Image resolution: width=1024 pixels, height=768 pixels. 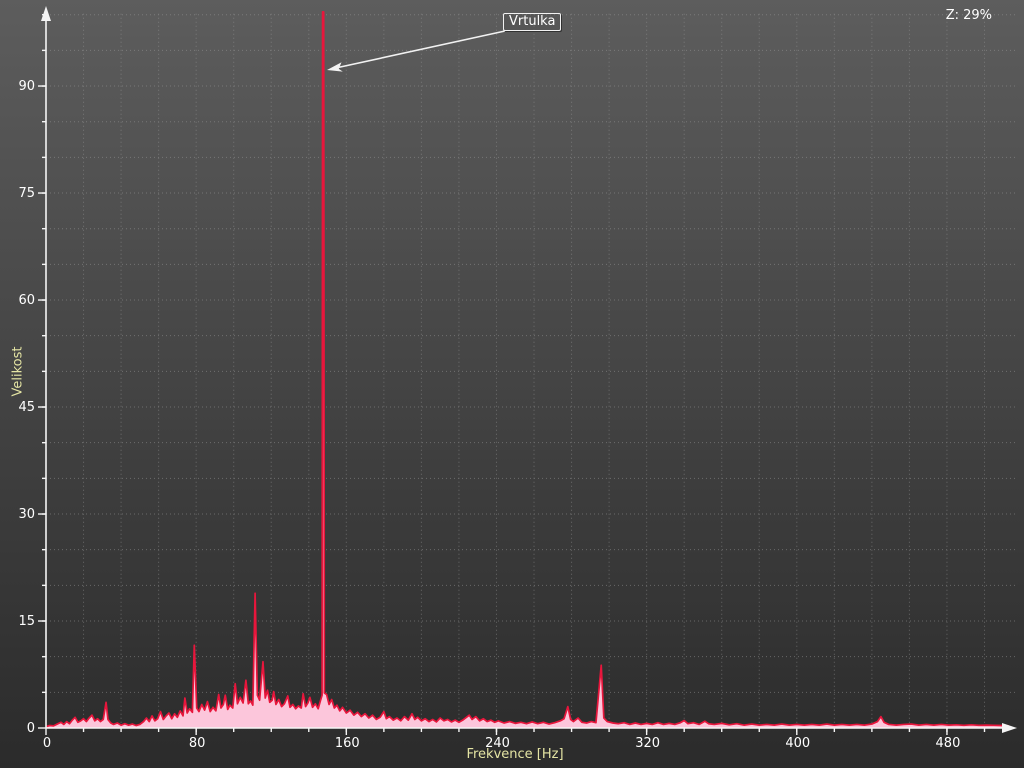 I want to click on x-tick-label: 240, so click(x=497, y=743).